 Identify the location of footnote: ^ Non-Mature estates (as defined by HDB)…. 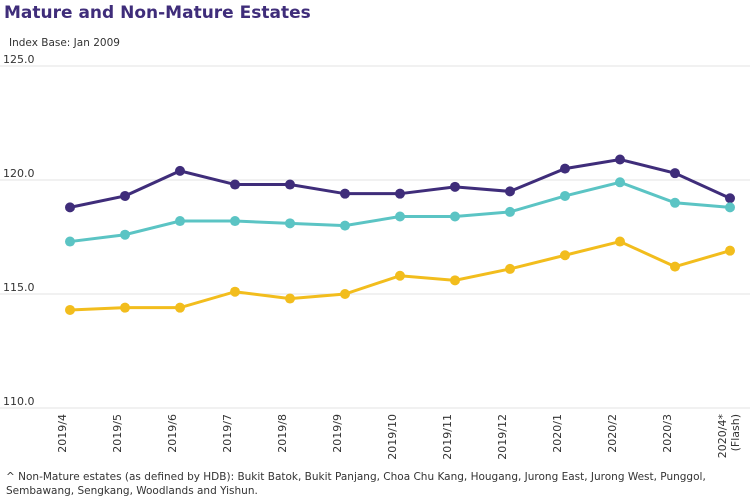
(356, 484).